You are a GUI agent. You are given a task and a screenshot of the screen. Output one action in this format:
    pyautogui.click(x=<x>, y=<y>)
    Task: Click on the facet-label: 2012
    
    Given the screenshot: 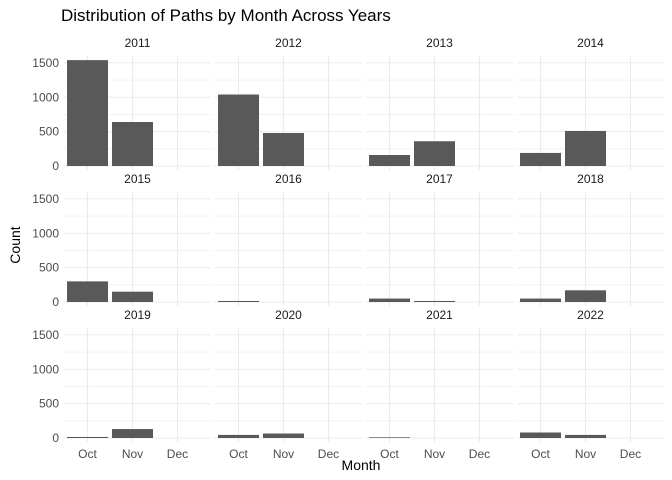 What is the action you would take?
    pyautogui.click(x=288, y=43)
    